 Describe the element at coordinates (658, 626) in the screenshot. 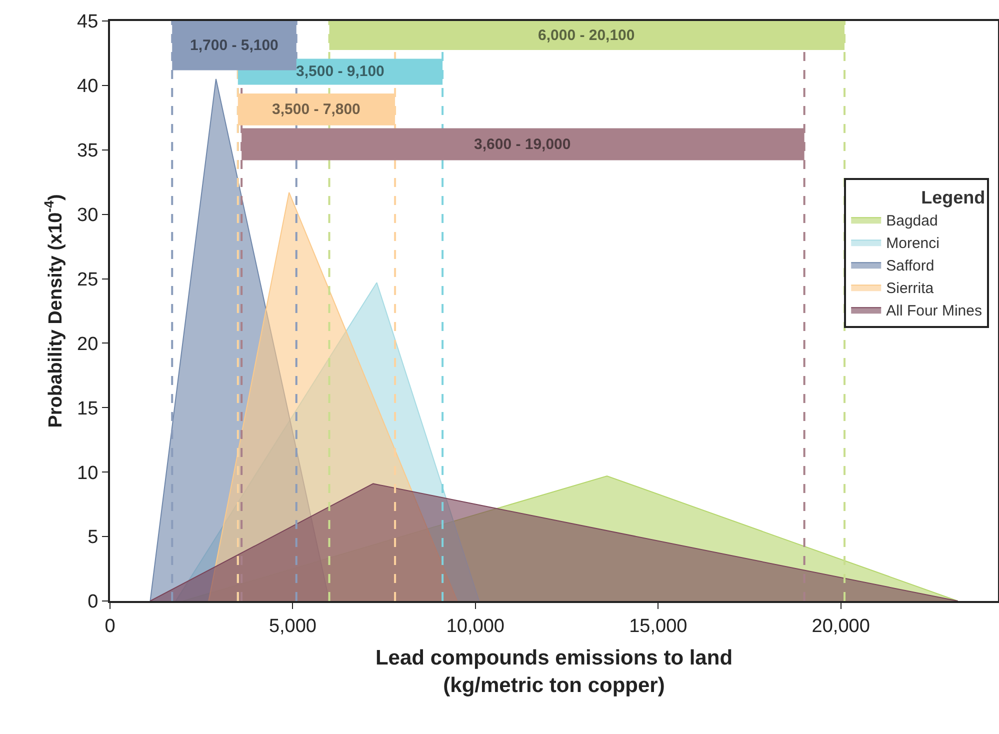

I see `x-tick-label: 15,000` at that location.